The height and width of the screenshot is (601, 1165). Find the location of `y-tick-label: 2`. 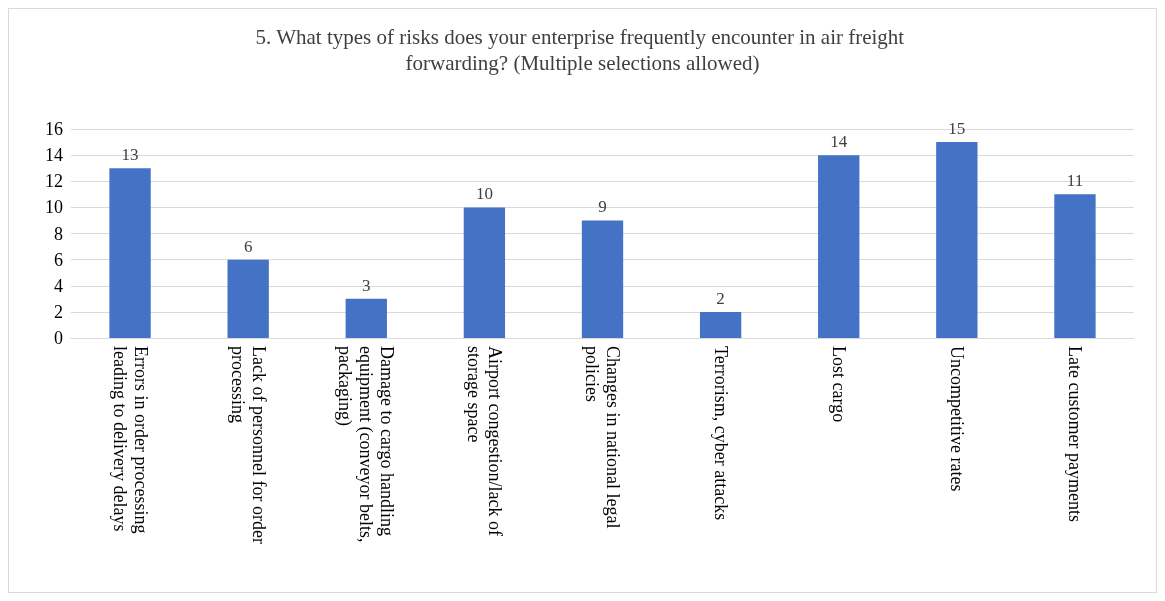

y-tick-label: 2 is located at coordinates (58, 311).